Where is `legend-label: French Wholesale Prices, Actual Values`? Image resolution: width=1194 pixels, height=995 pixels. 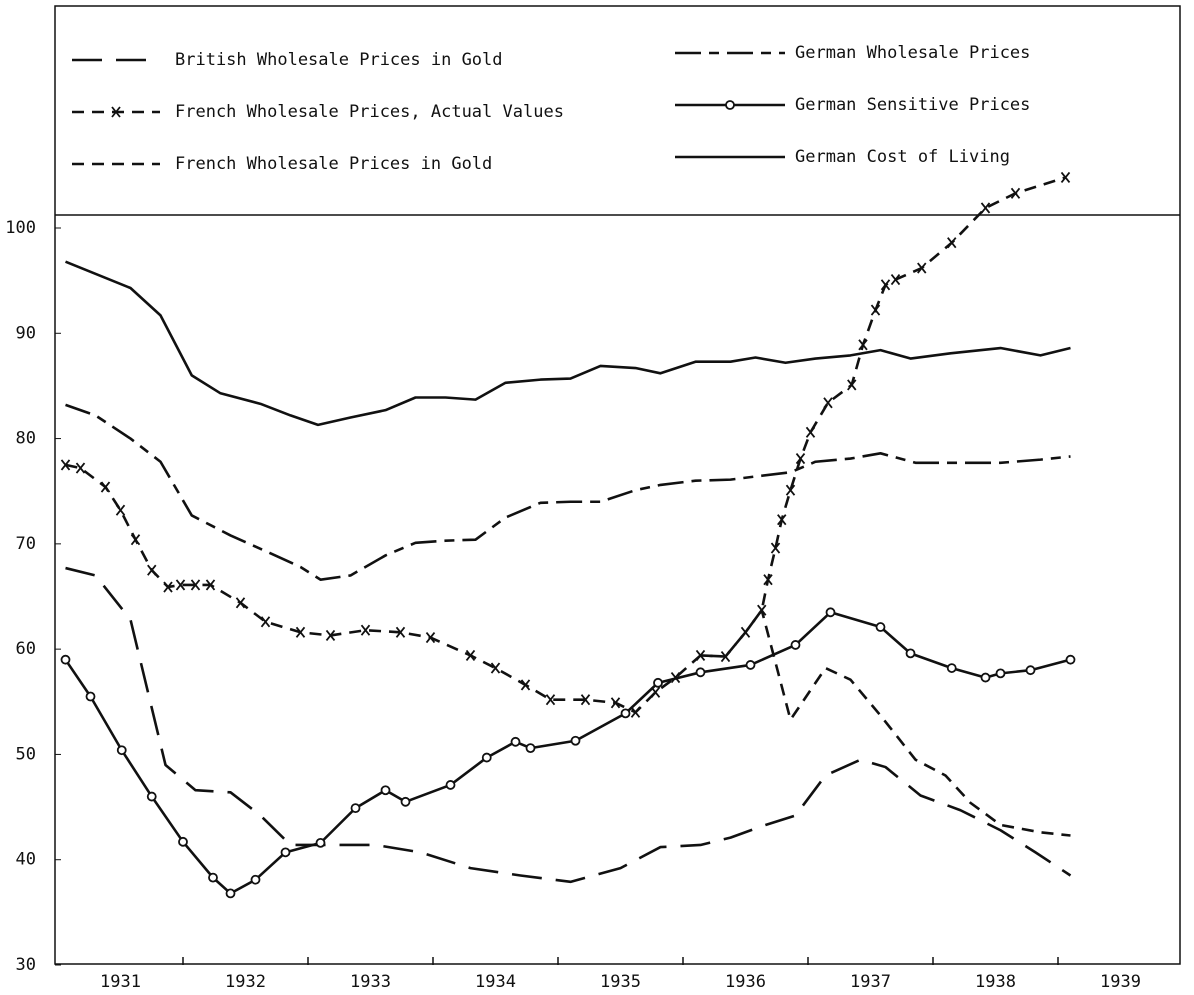 legend-label: French Wholesale Prices, Actual Values is located at coordinates (369, 112).